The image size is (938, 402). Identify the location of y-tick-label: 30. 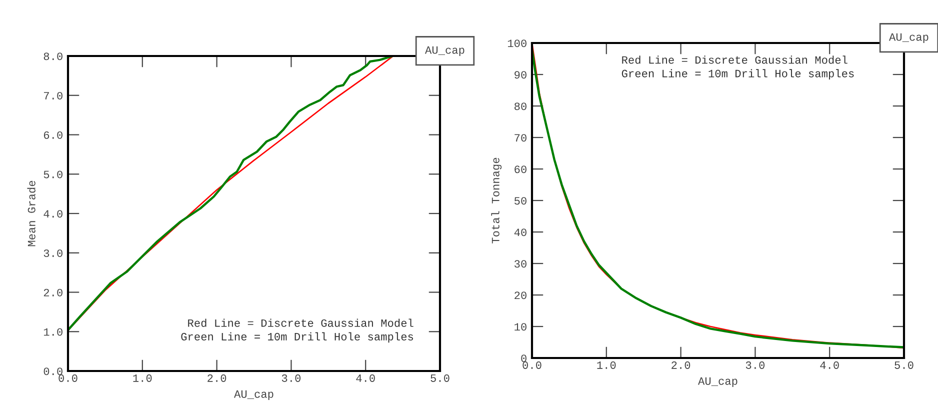
(520, 264).